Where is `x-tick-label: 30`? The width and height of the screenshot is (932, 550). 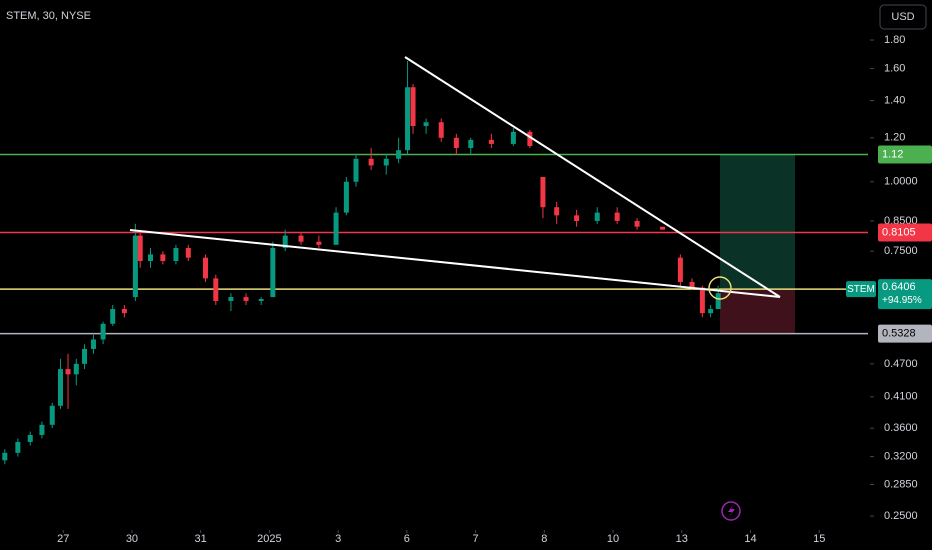 x-tick-label: 30 is located at coordinates (132, 539).